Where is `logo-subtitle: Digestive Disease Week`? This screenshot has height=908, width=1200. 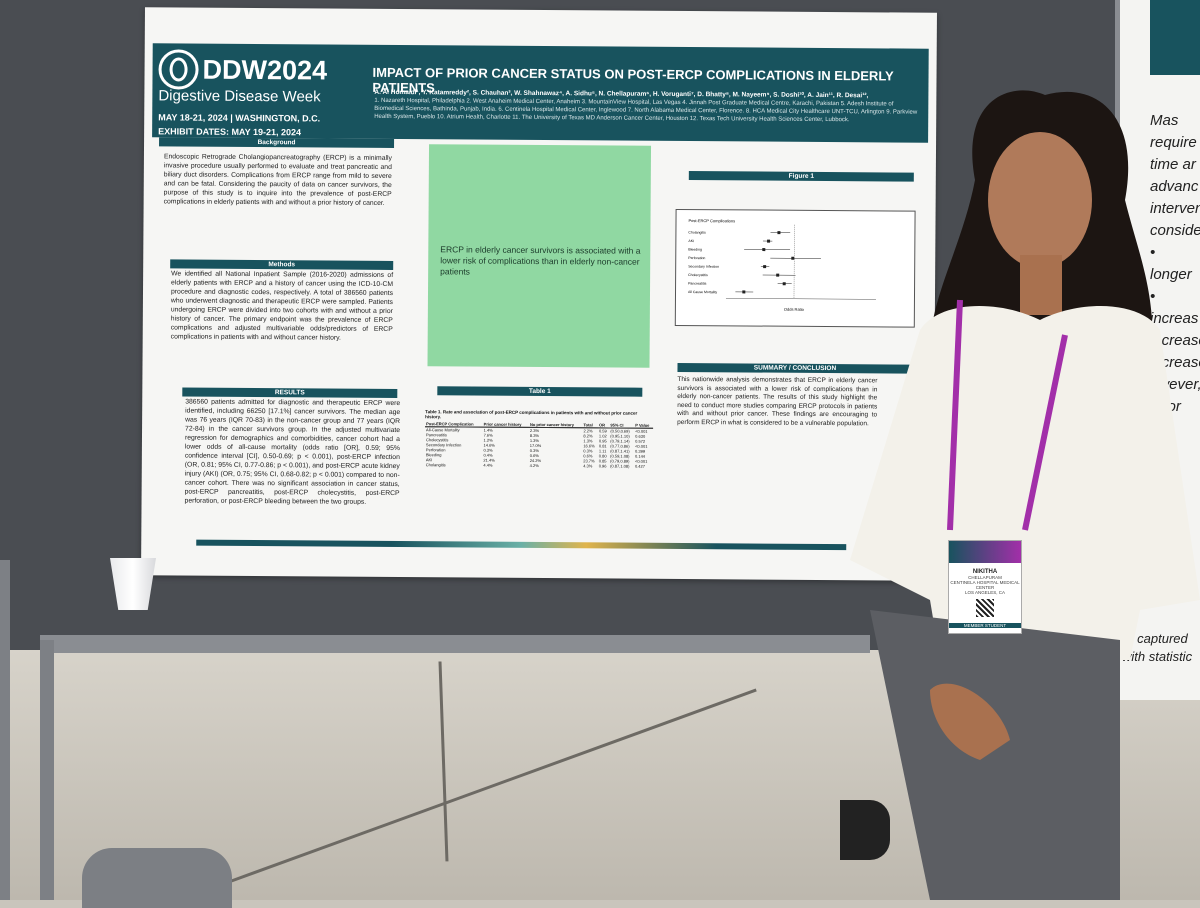 logo-subtitle: Digestive Disease Week is located at coordinates (242, 96).